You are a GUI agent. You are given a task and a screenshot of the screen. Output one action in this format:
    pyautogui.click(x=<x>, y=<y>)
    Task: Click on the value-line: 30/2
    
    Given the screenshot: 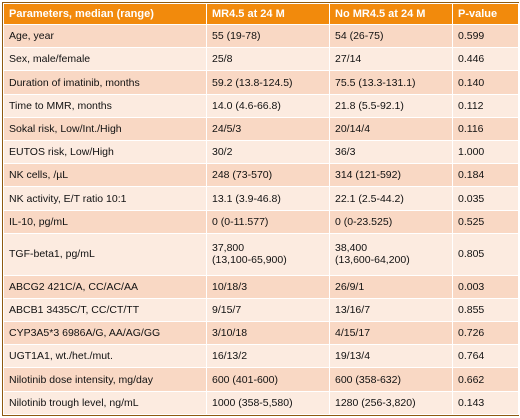 What is the action you would take?
    pyautogui.click(x=222, y=152)
    